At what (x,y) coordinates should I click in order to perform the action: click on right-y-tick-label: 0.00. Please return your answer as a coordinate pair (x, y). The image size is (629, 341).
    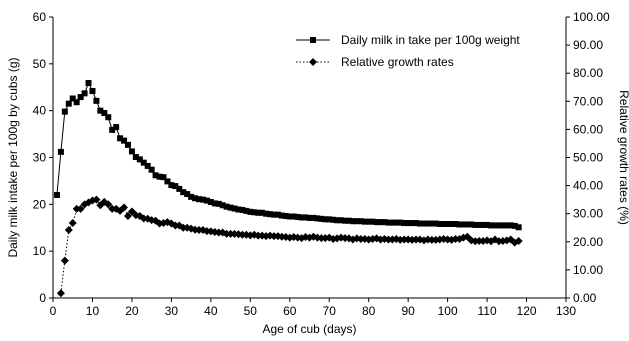
    Looking at the image, I should click on (585, 298).